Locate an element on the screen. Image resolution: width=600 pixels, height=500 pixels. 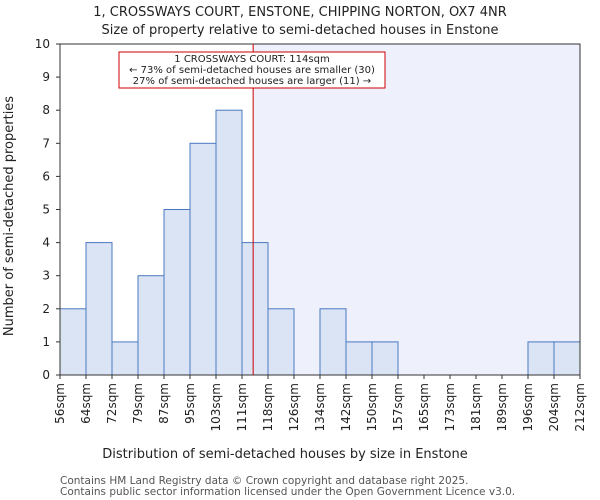
x-tick-label: 189sqm is located at coordinates (502, 407).